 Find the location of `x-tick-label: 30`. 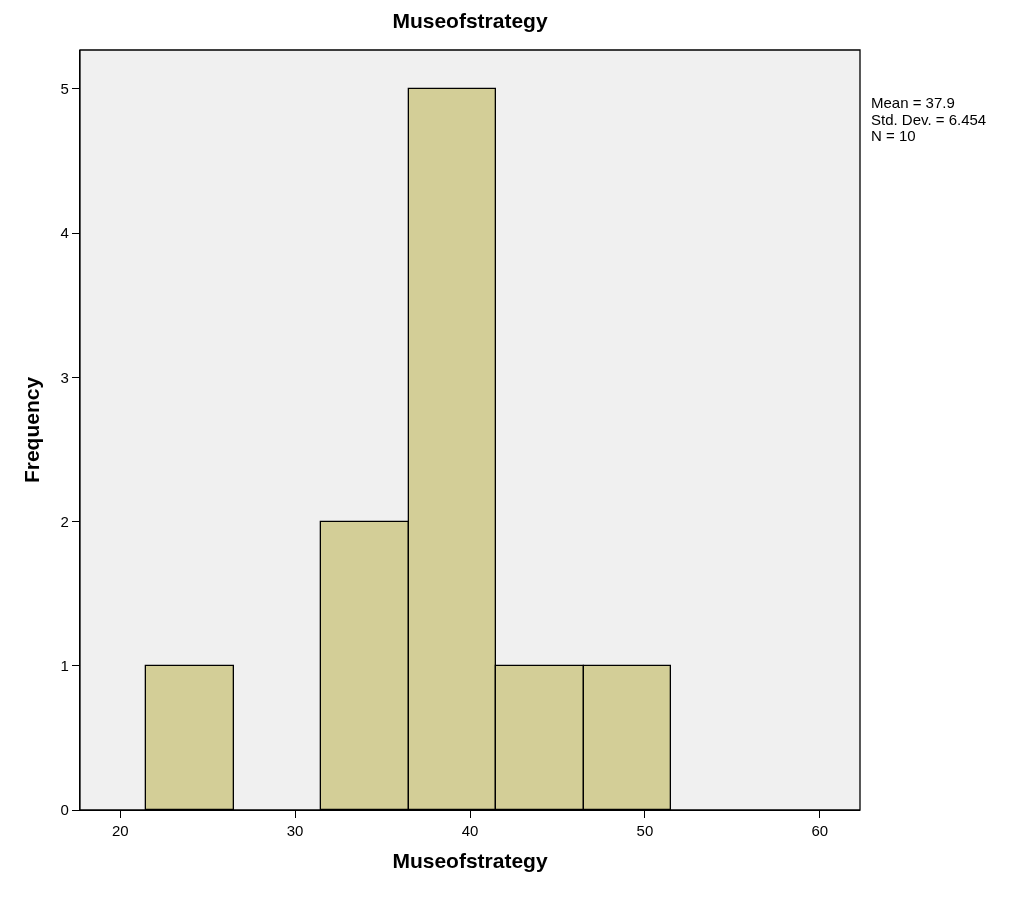

x-tick-label: 30 is located at coordinates (295, 831).